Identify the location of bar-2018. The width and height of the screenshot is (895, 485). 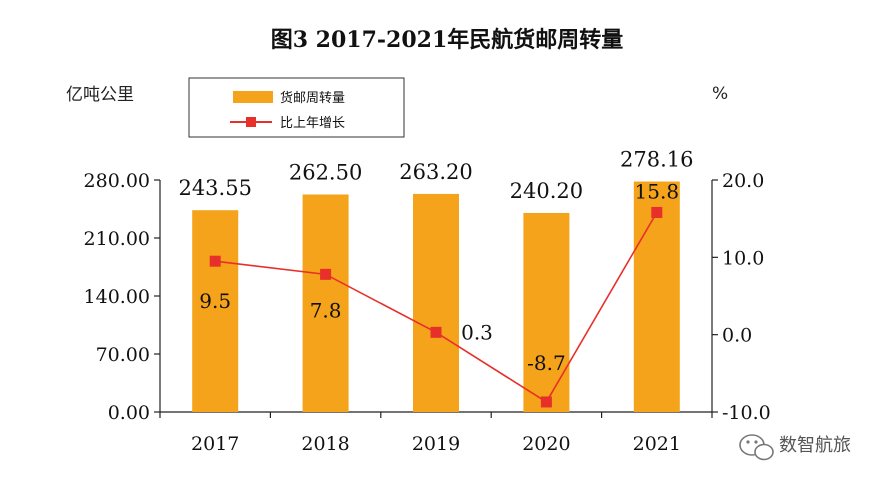
(325, 303).